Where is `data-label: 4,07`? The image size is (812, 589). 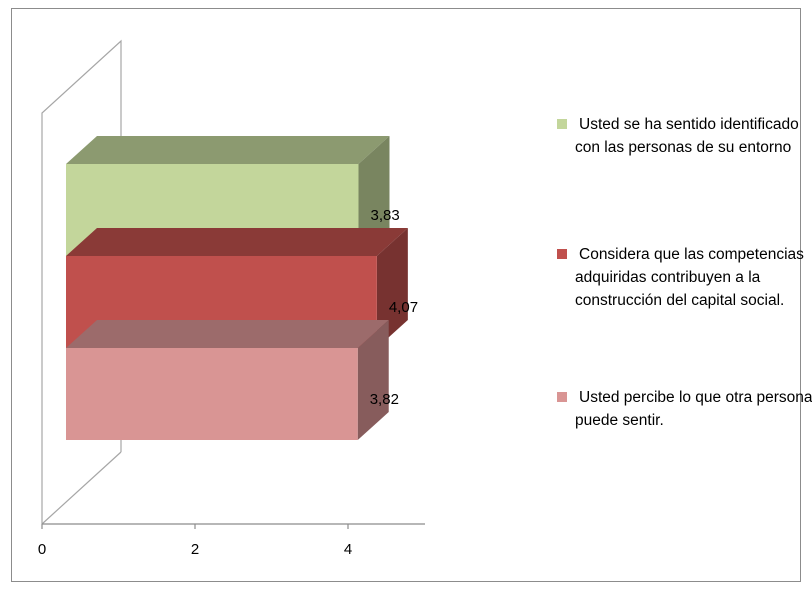
data-label: 4,07 is located at coordinates (403, 307).